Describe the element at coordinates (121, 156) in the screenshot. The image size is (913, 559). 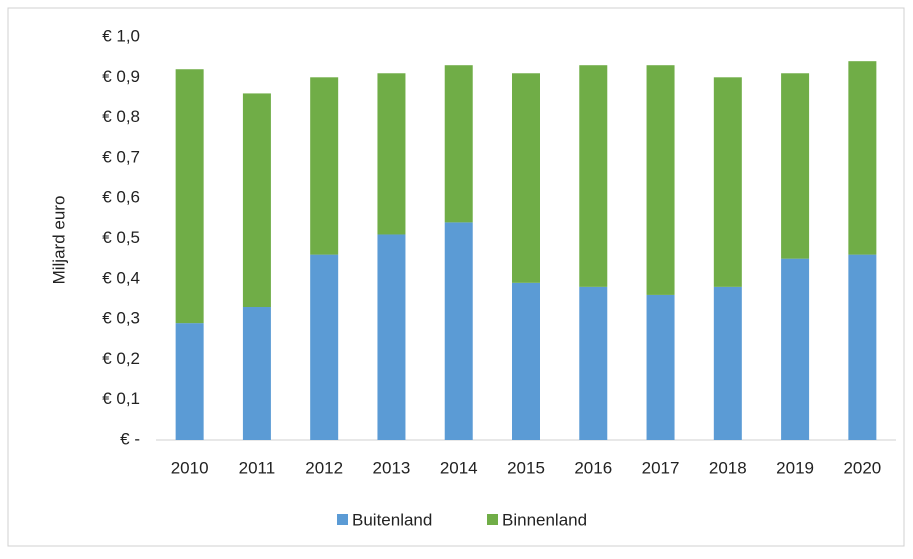
I see `y-tick-label: € 0,7` at that location.